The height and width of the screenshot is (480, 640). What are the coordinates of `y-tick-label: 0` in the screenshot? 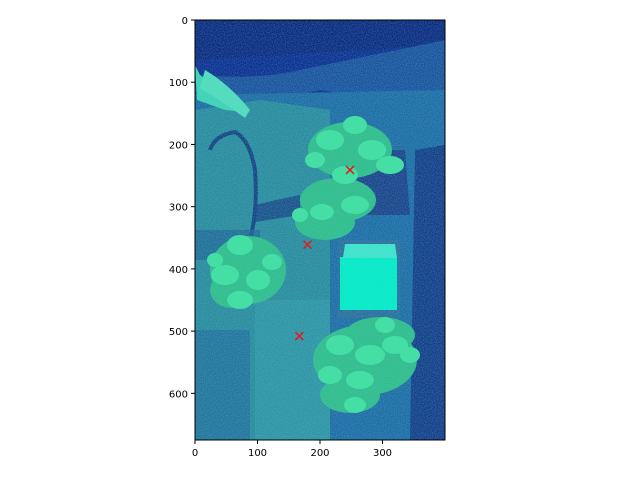 It's located at (185, 21).